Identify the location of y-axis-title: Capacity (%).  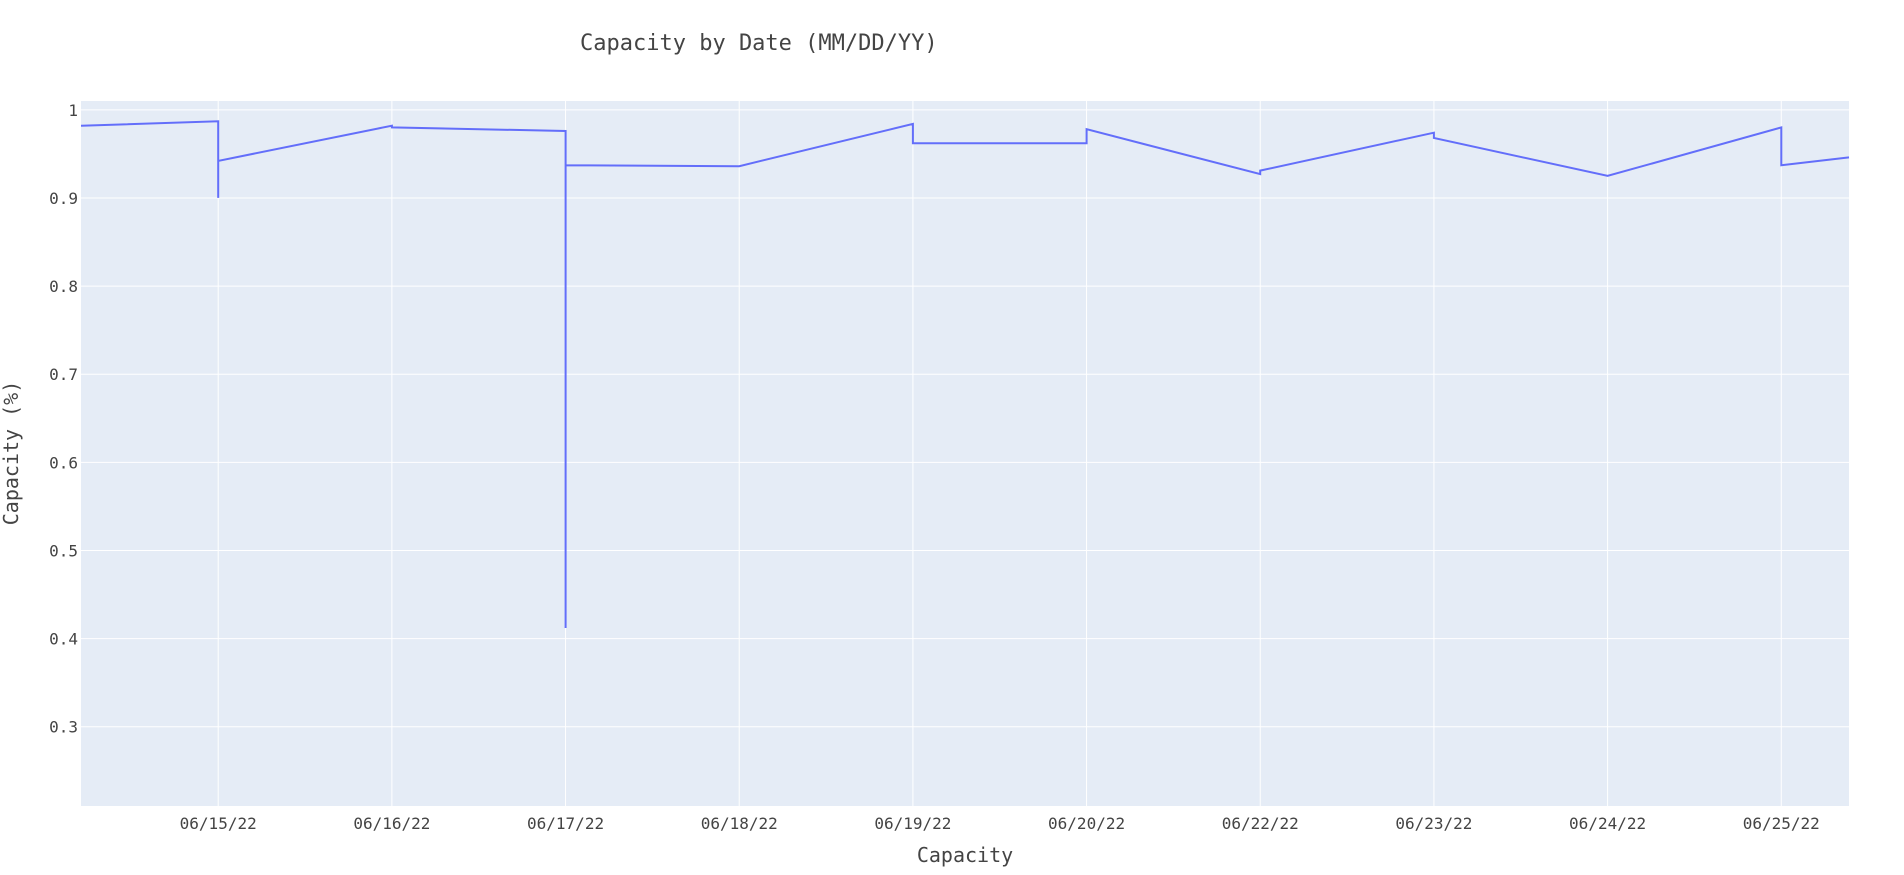
(11, 453).